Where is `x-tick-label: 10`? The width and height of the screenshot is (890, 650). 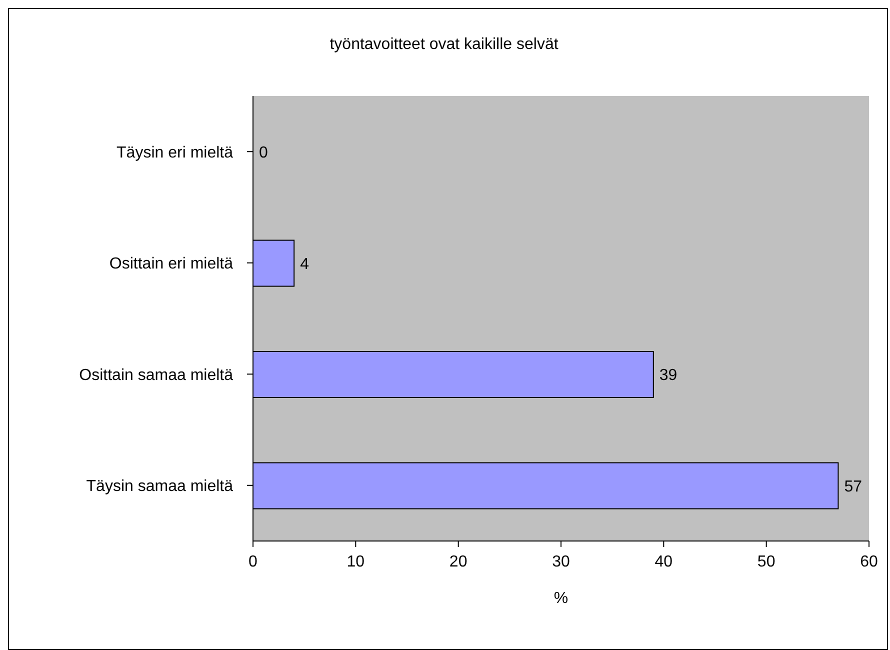 x-tick-label: 10 is located at coordinates (355, 561).